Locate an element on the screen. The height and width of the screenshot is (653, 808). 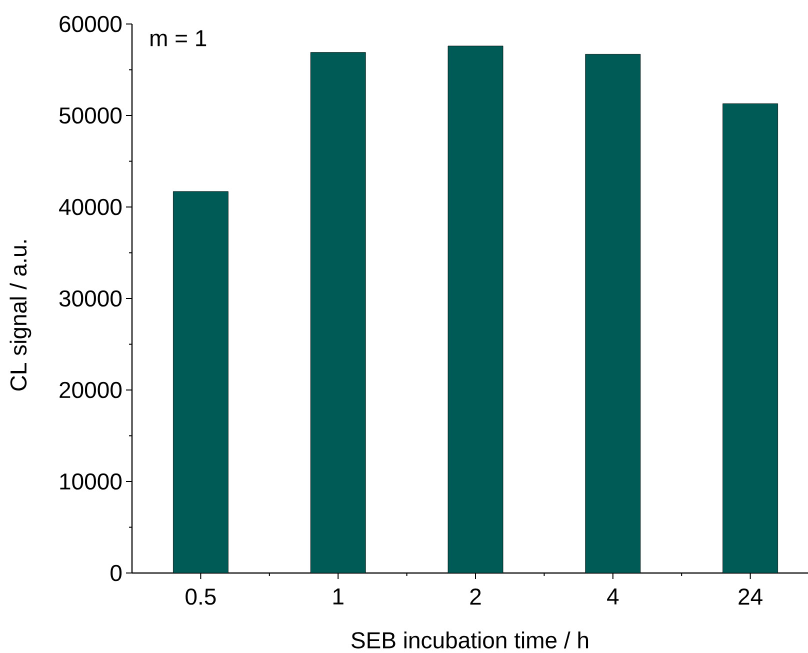
x-tick-label: 24 is located at coordinates (750, 596).